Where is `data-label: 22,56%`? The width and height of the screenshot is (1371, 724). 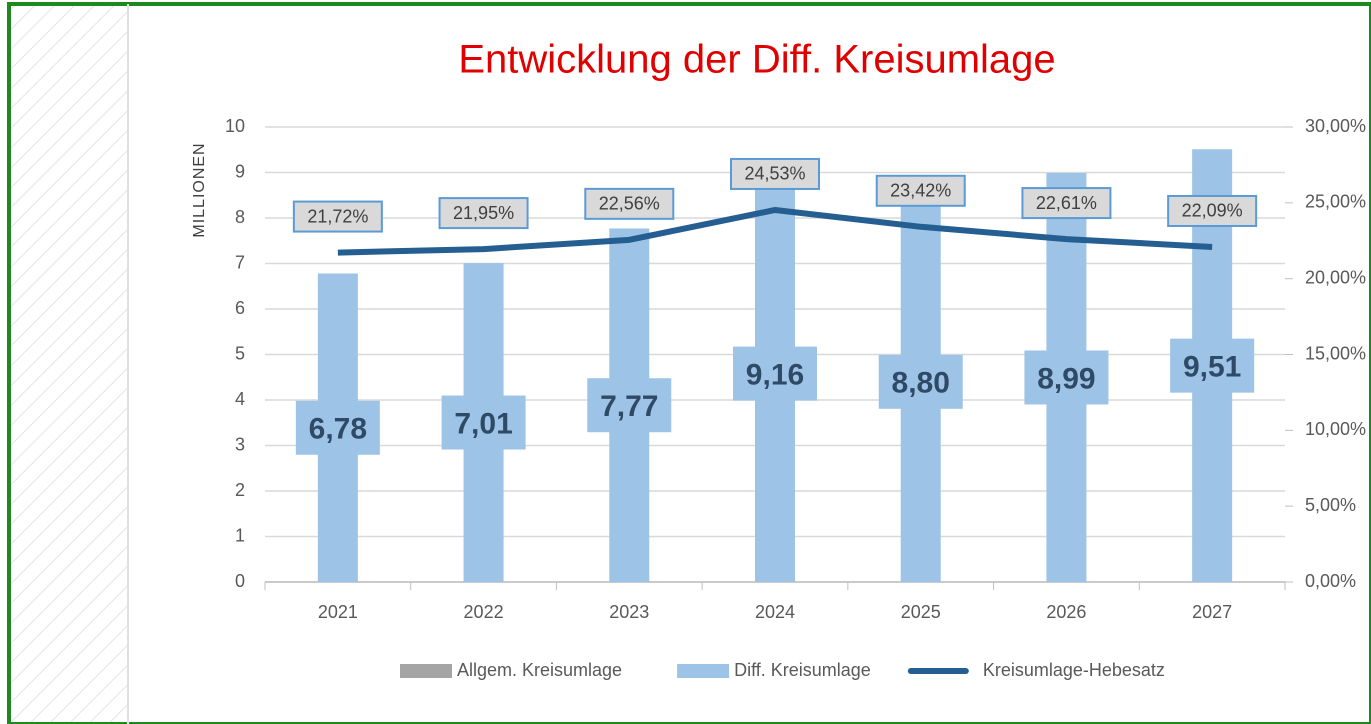 data-label: 22,56% is located at coordinates (629, 204).